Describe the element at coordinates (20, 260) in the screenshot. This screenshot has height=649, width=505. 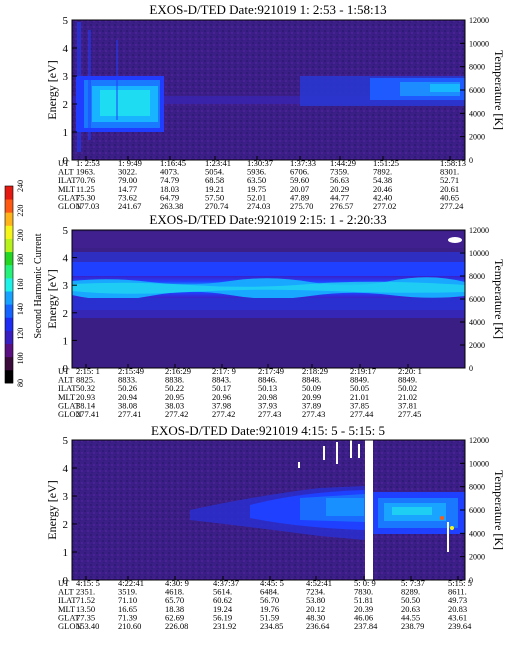
I see `colorbar-tick-label: 180` at that location.